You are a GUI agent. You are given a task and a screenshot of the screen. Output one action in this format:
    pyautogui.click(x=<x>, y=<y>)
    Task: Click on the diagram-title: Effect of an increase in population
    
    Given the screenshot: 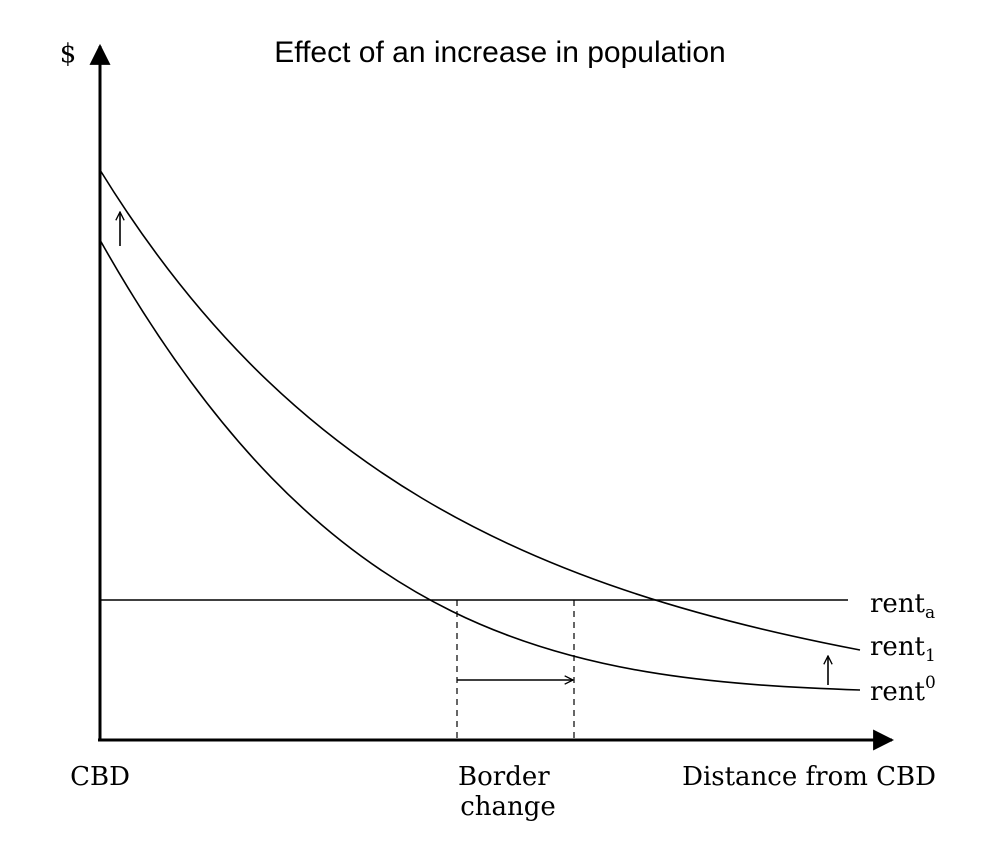 What is the action you would take?
    pyautogui.click(x=499, y=52)
    